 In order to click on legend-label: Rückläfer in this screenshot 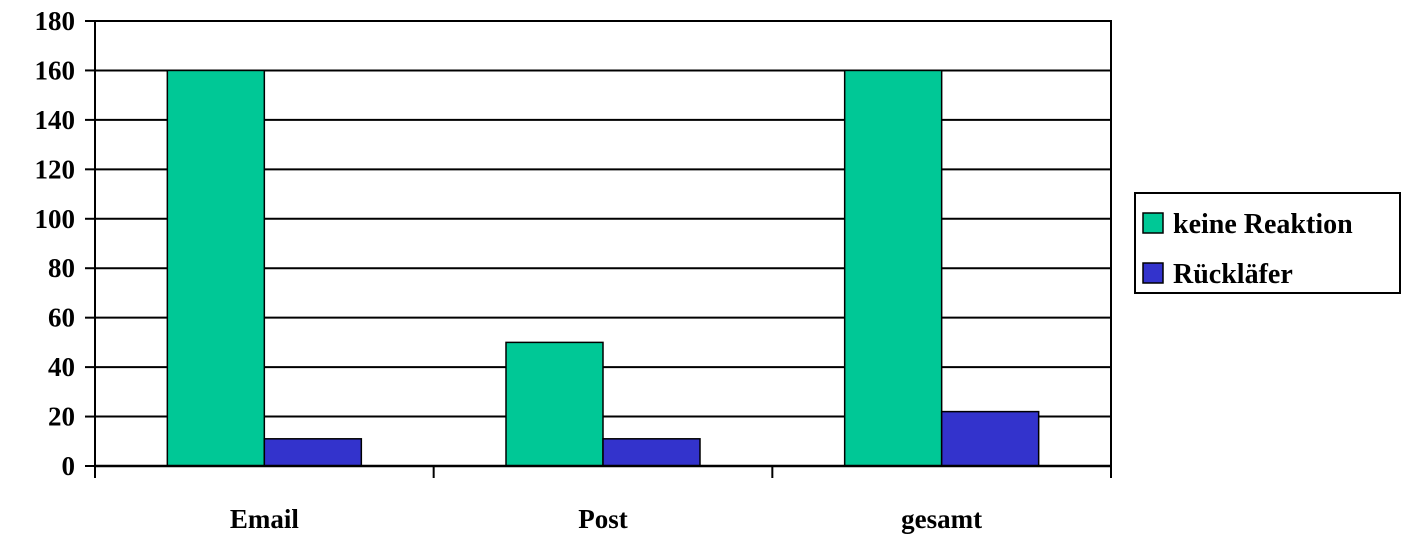, I will do `click(1233, 274)`.